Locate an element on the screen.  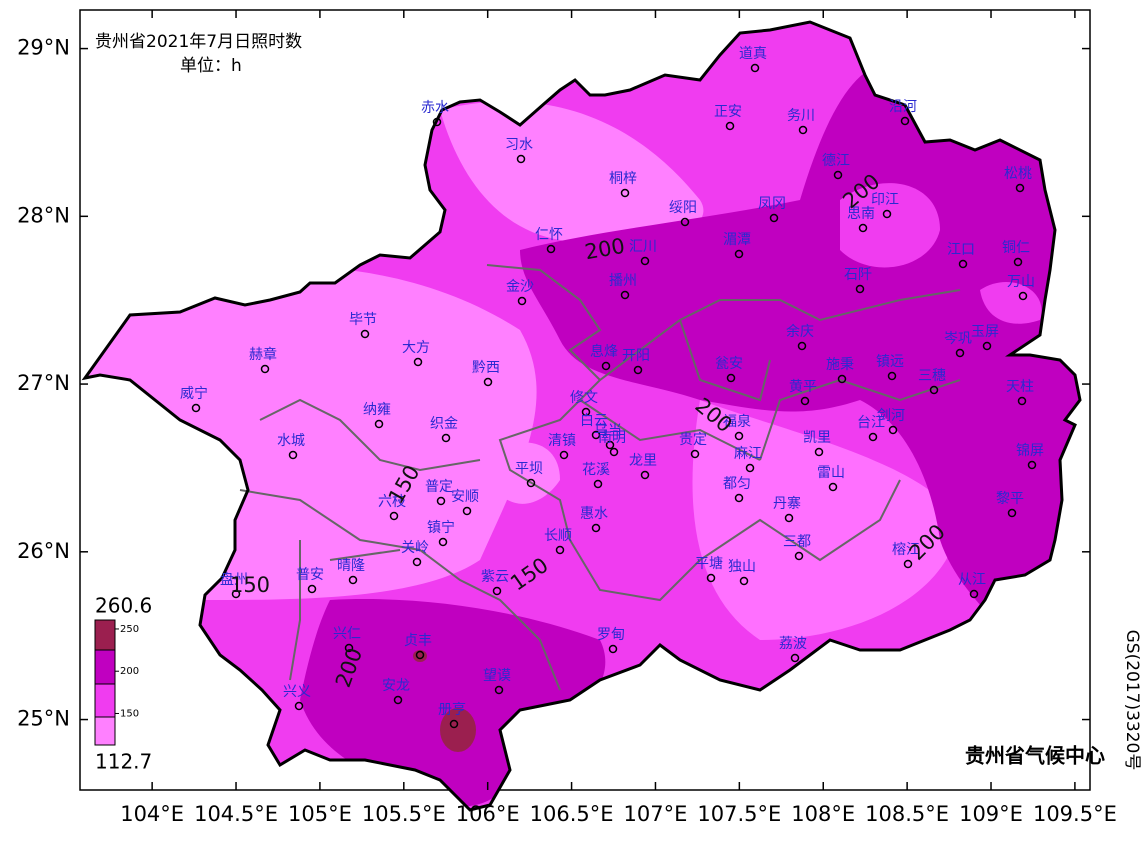
x-tick-label: 109°E is located at coordinates (991, 814).